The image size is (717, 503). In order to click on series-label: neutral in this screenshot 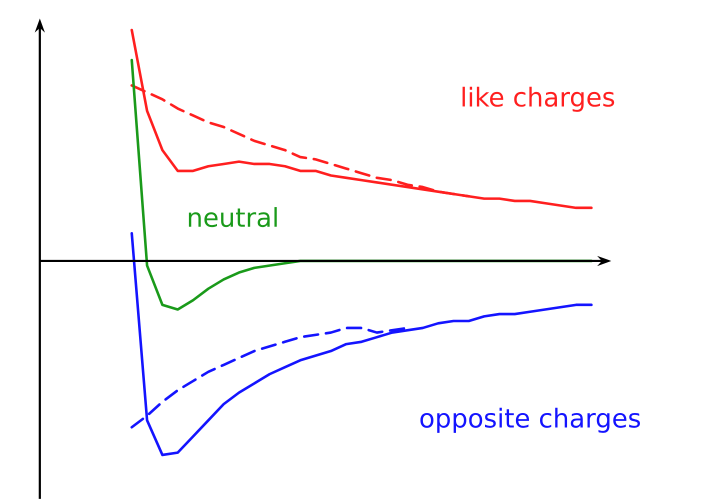, I will do `click(232, 217)`.